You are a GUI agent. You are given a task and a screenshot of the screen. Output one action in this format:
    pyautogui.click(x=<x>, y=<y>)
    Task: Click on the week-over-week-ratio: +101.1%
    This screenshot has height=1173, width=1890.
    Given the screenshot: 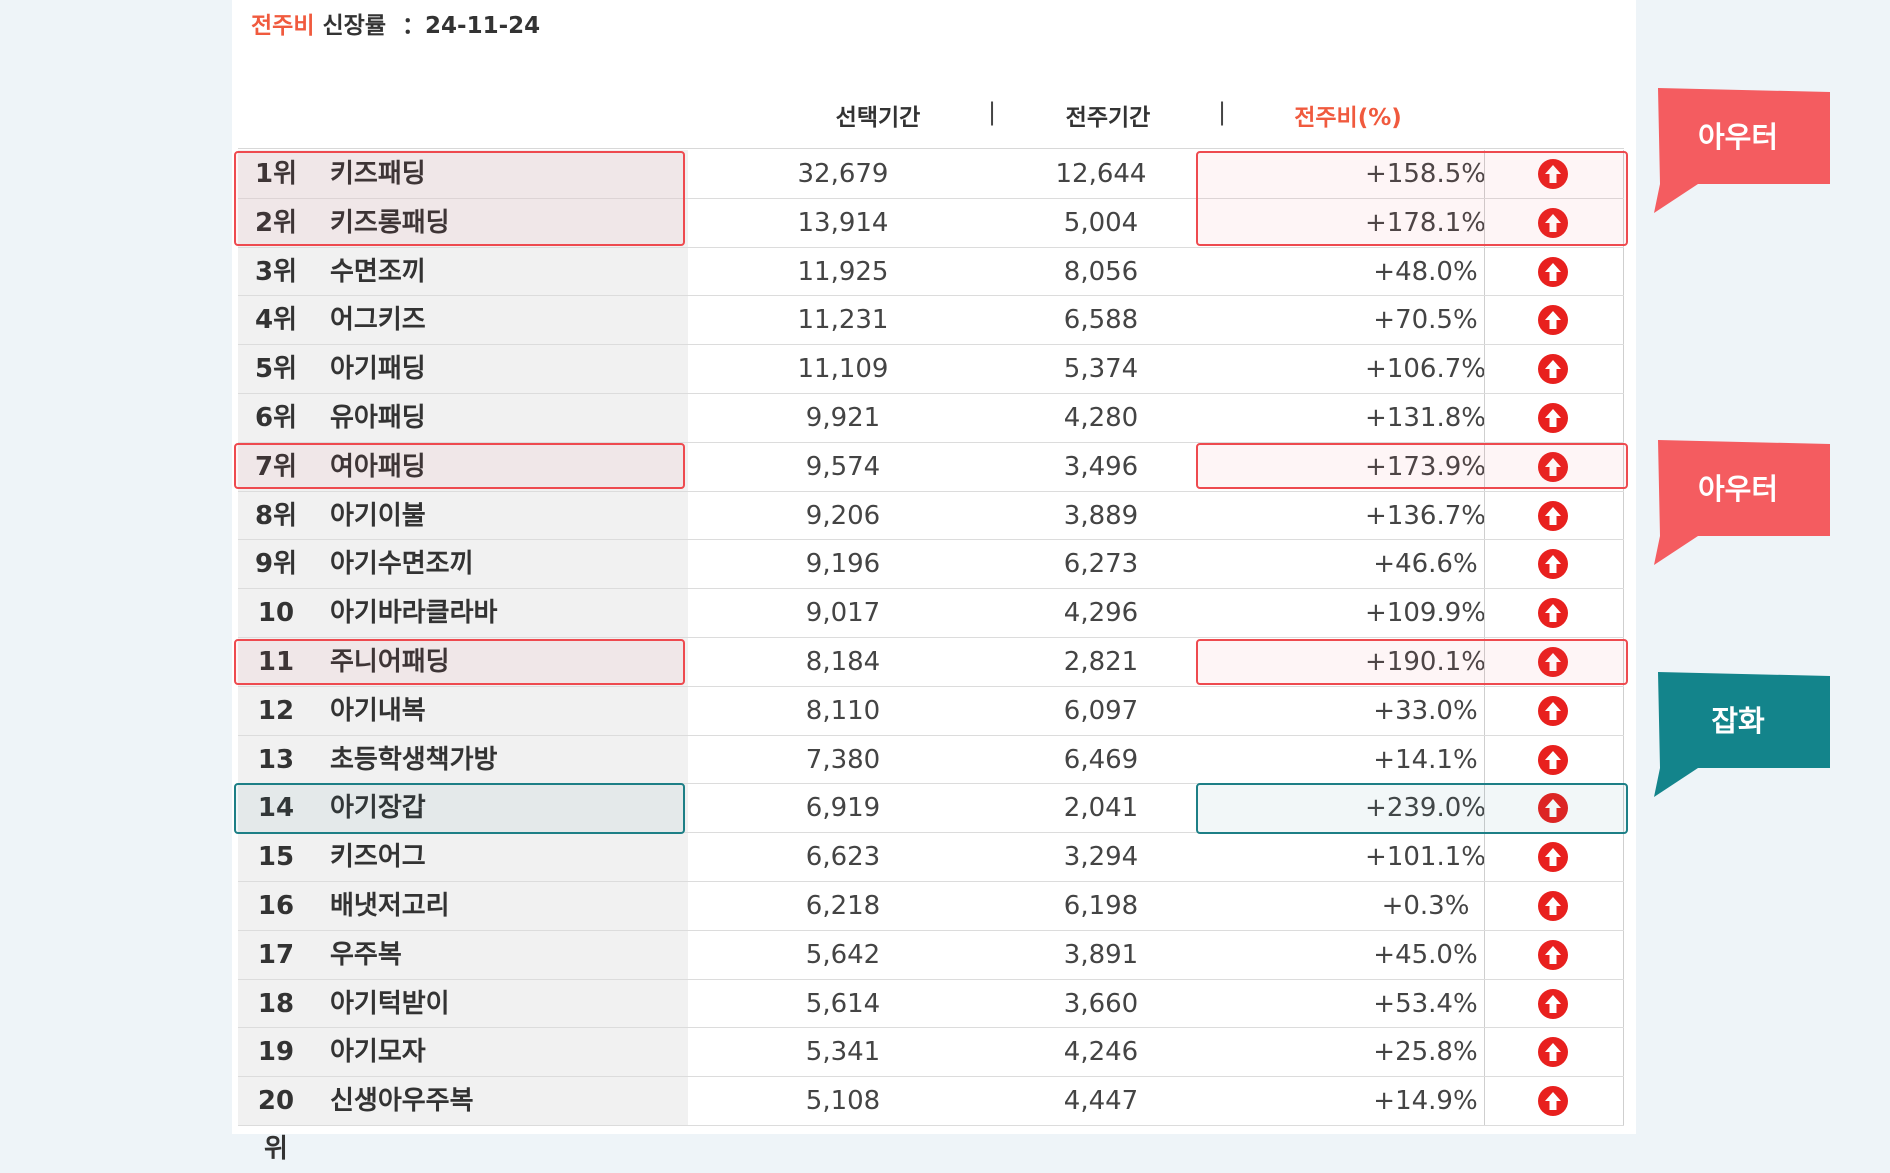 What is the action you would take?
    pyautogui.click(x=1425, y=857)
    